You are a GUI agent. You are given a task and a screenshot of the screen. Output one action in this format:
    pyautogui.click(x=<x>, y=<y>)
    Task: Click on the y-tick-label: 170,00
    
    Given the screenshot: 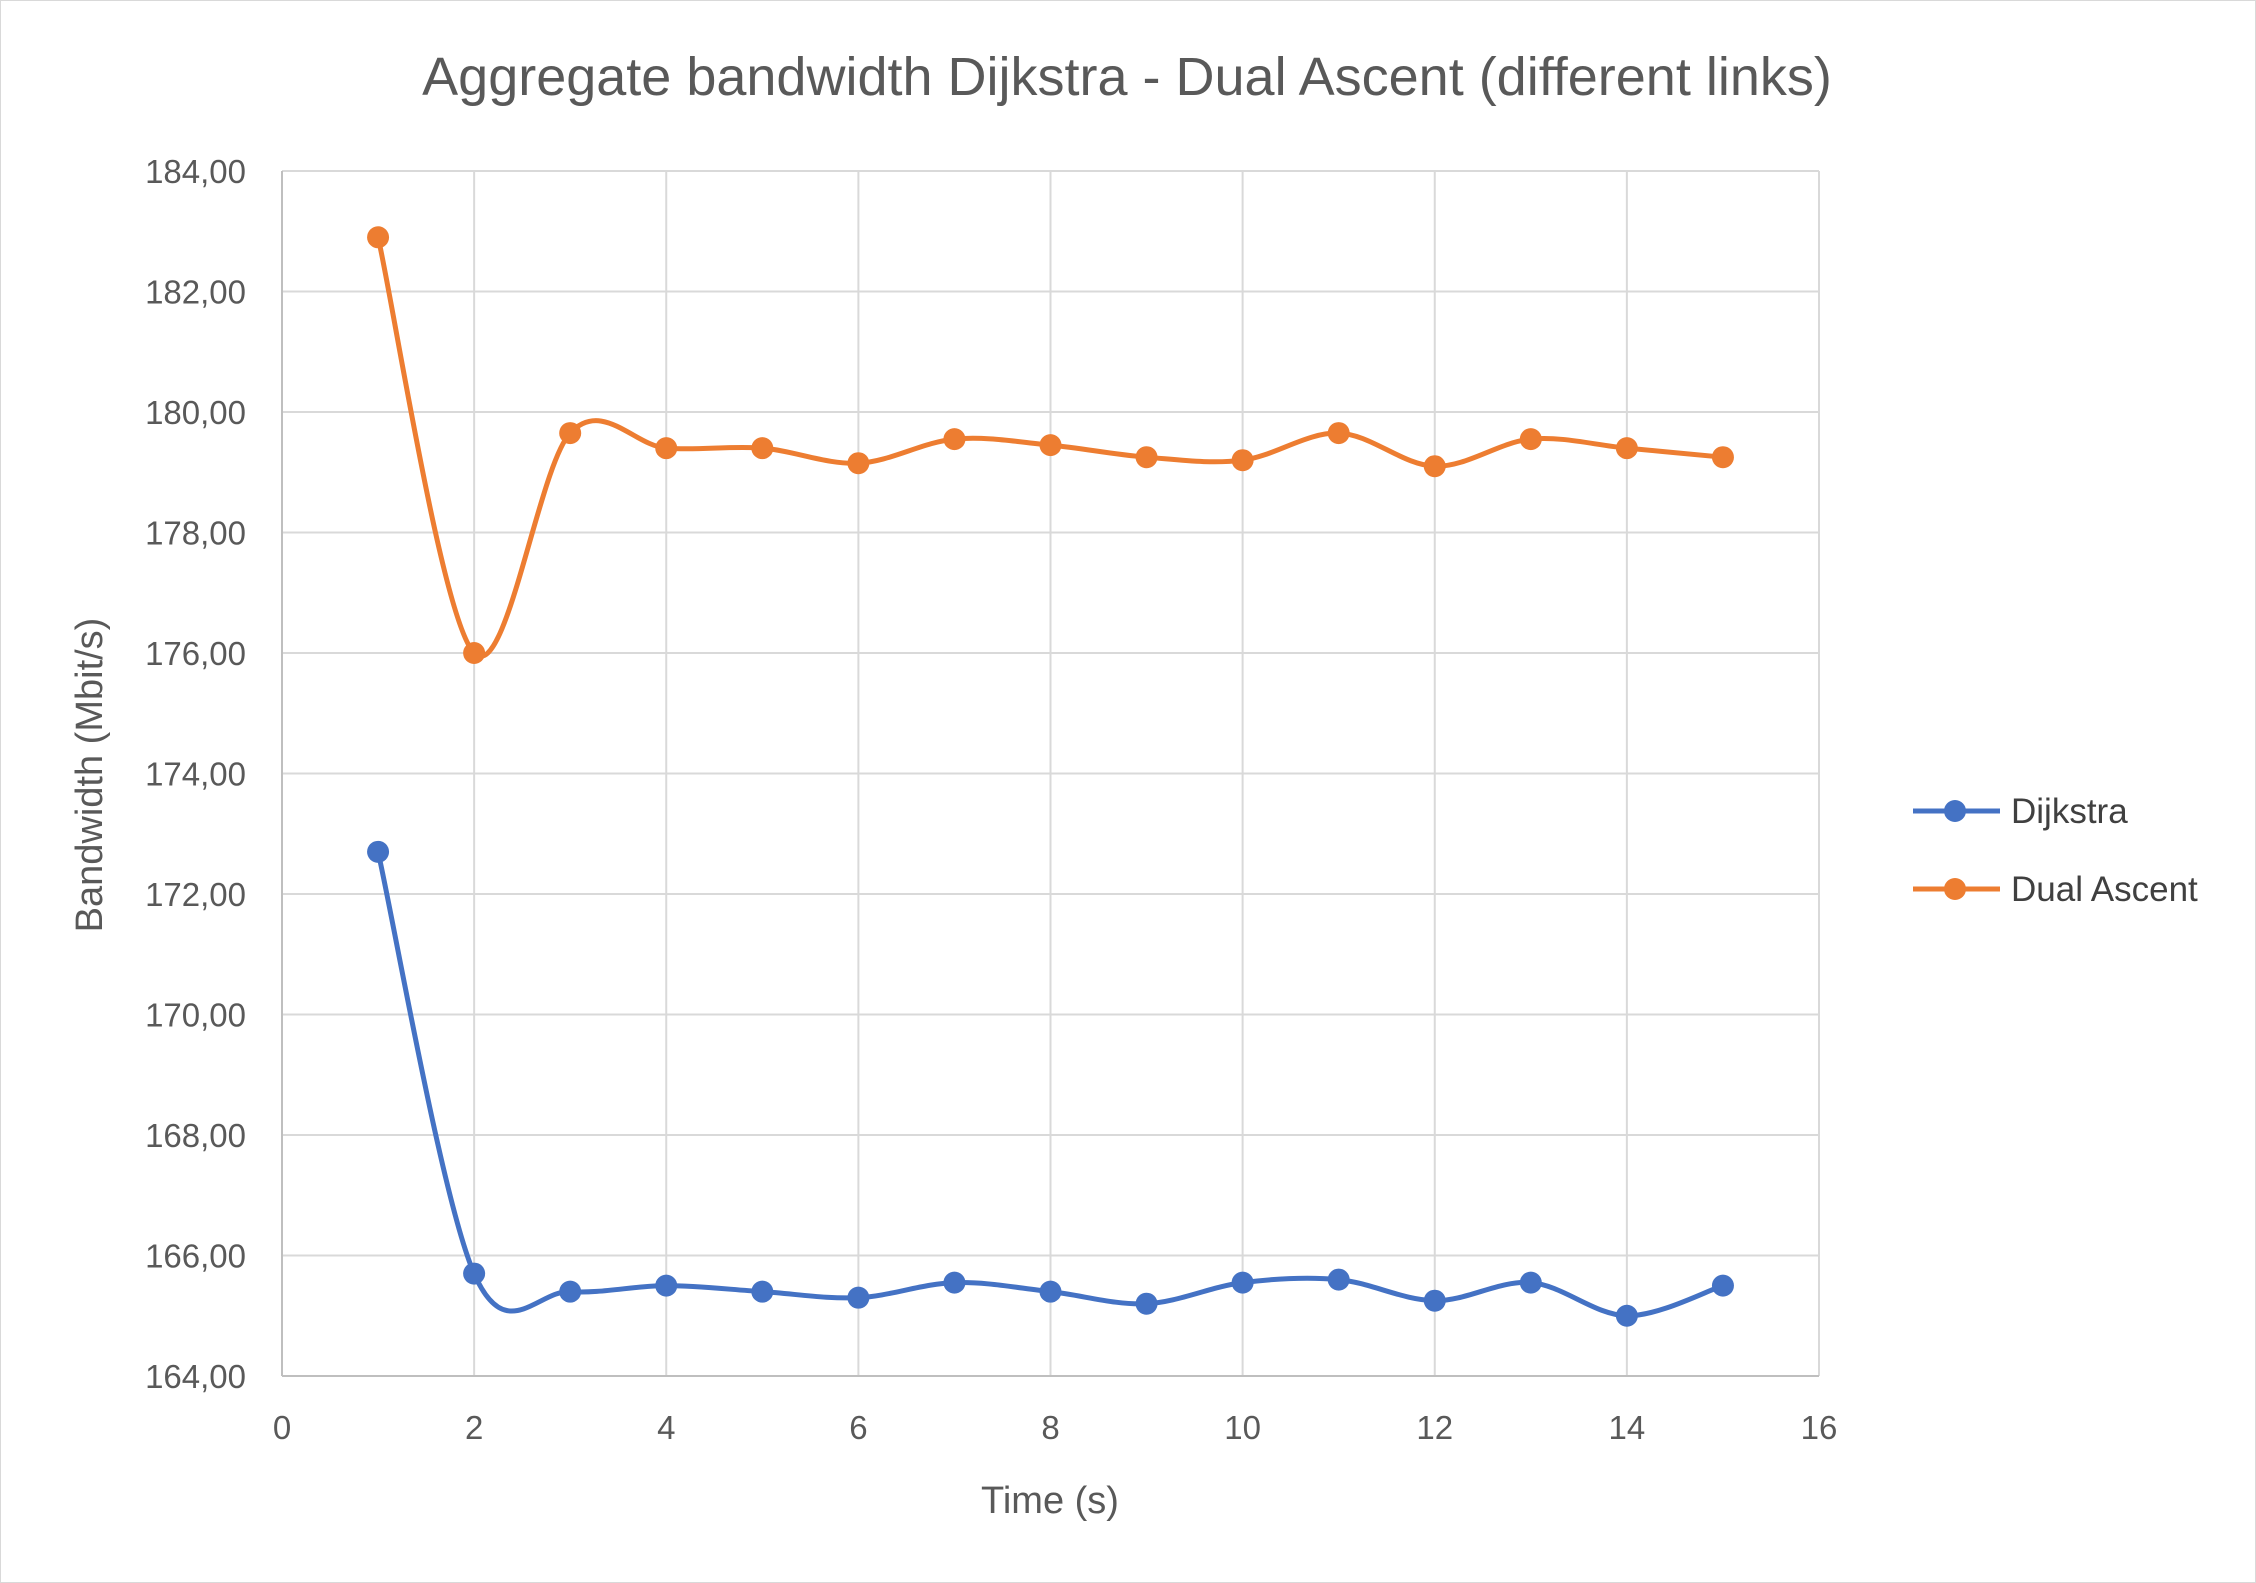 What is the action you would take?
    pyautogui.click(x=195, y=1015)
    